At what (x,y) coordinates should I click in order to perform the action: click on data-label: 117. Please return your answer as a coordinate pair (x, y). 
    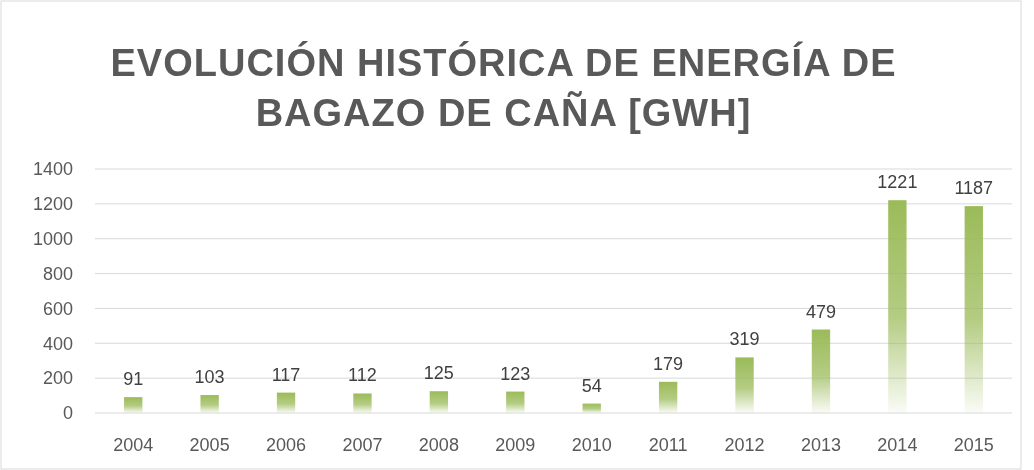
    Looking at the image, I should click on (286, 374).